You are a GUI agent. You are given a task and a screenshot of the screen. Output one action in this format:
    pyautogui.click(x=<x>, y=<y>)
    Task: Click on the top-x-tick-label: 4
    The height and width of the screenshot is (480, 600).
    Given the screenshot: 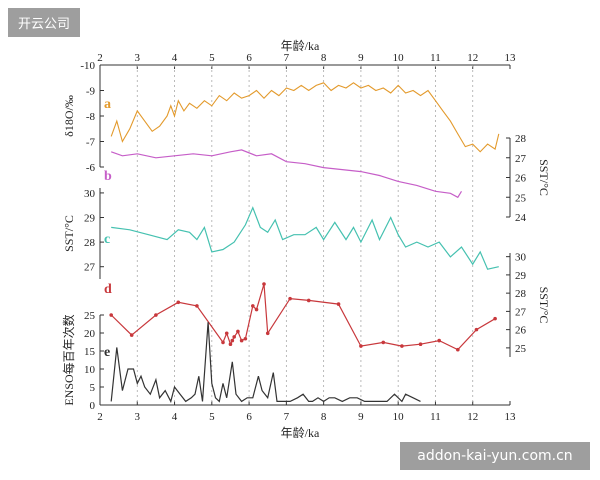 What is the action you would take?
    pyautogui.click(x=175, y=58)
    